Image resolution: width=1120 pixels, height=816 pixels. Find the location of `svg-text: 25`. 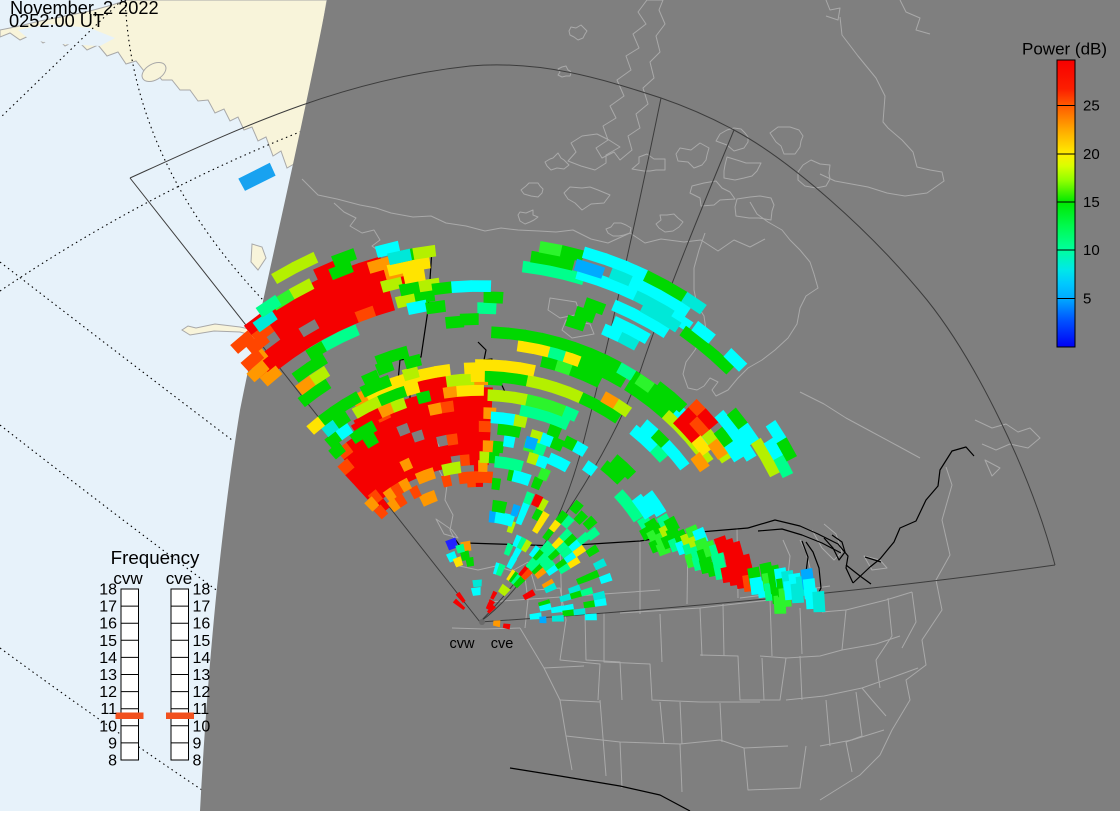

svg-text: 25 is located at coordinates (1091, 106).